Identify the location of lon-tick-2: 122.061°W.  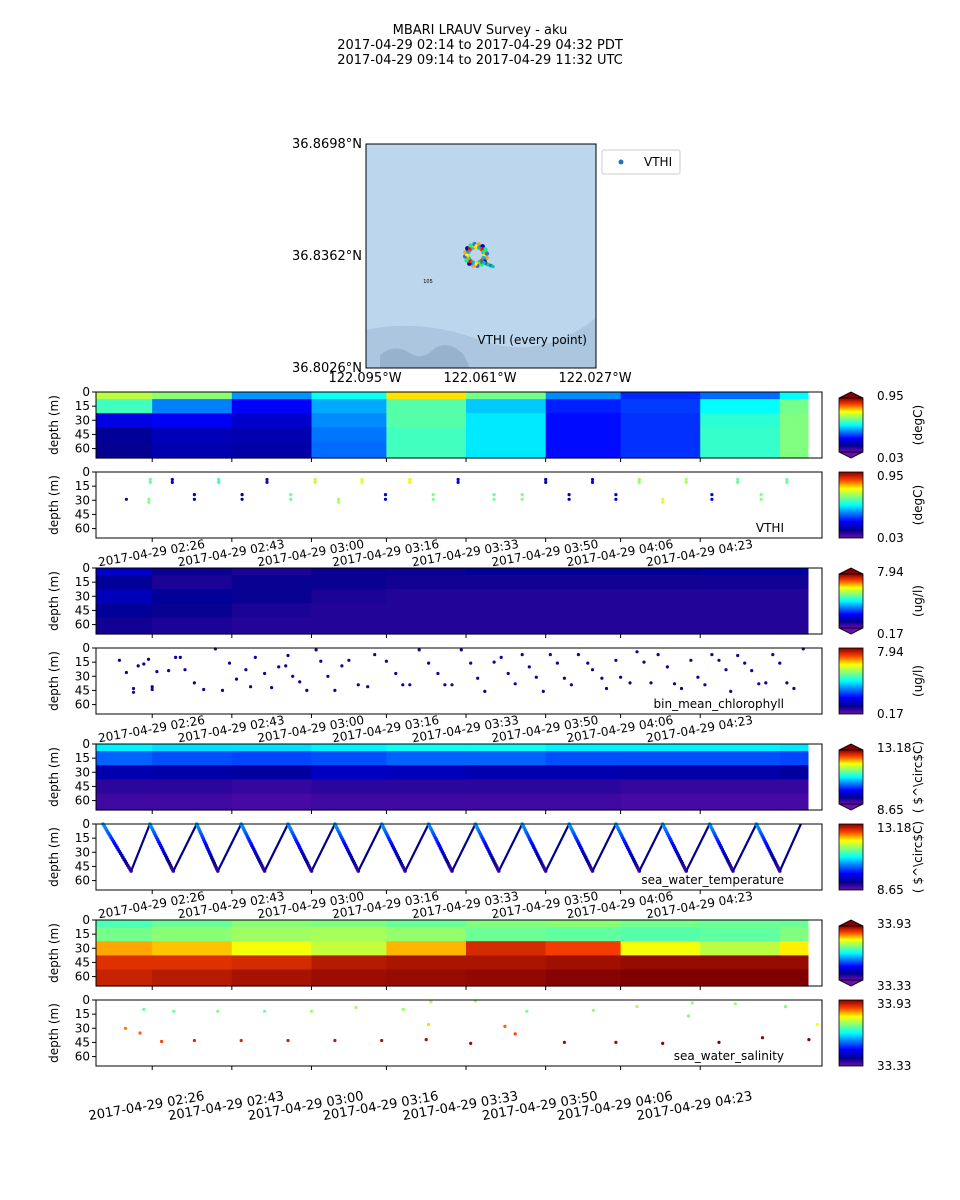
(479, 378).